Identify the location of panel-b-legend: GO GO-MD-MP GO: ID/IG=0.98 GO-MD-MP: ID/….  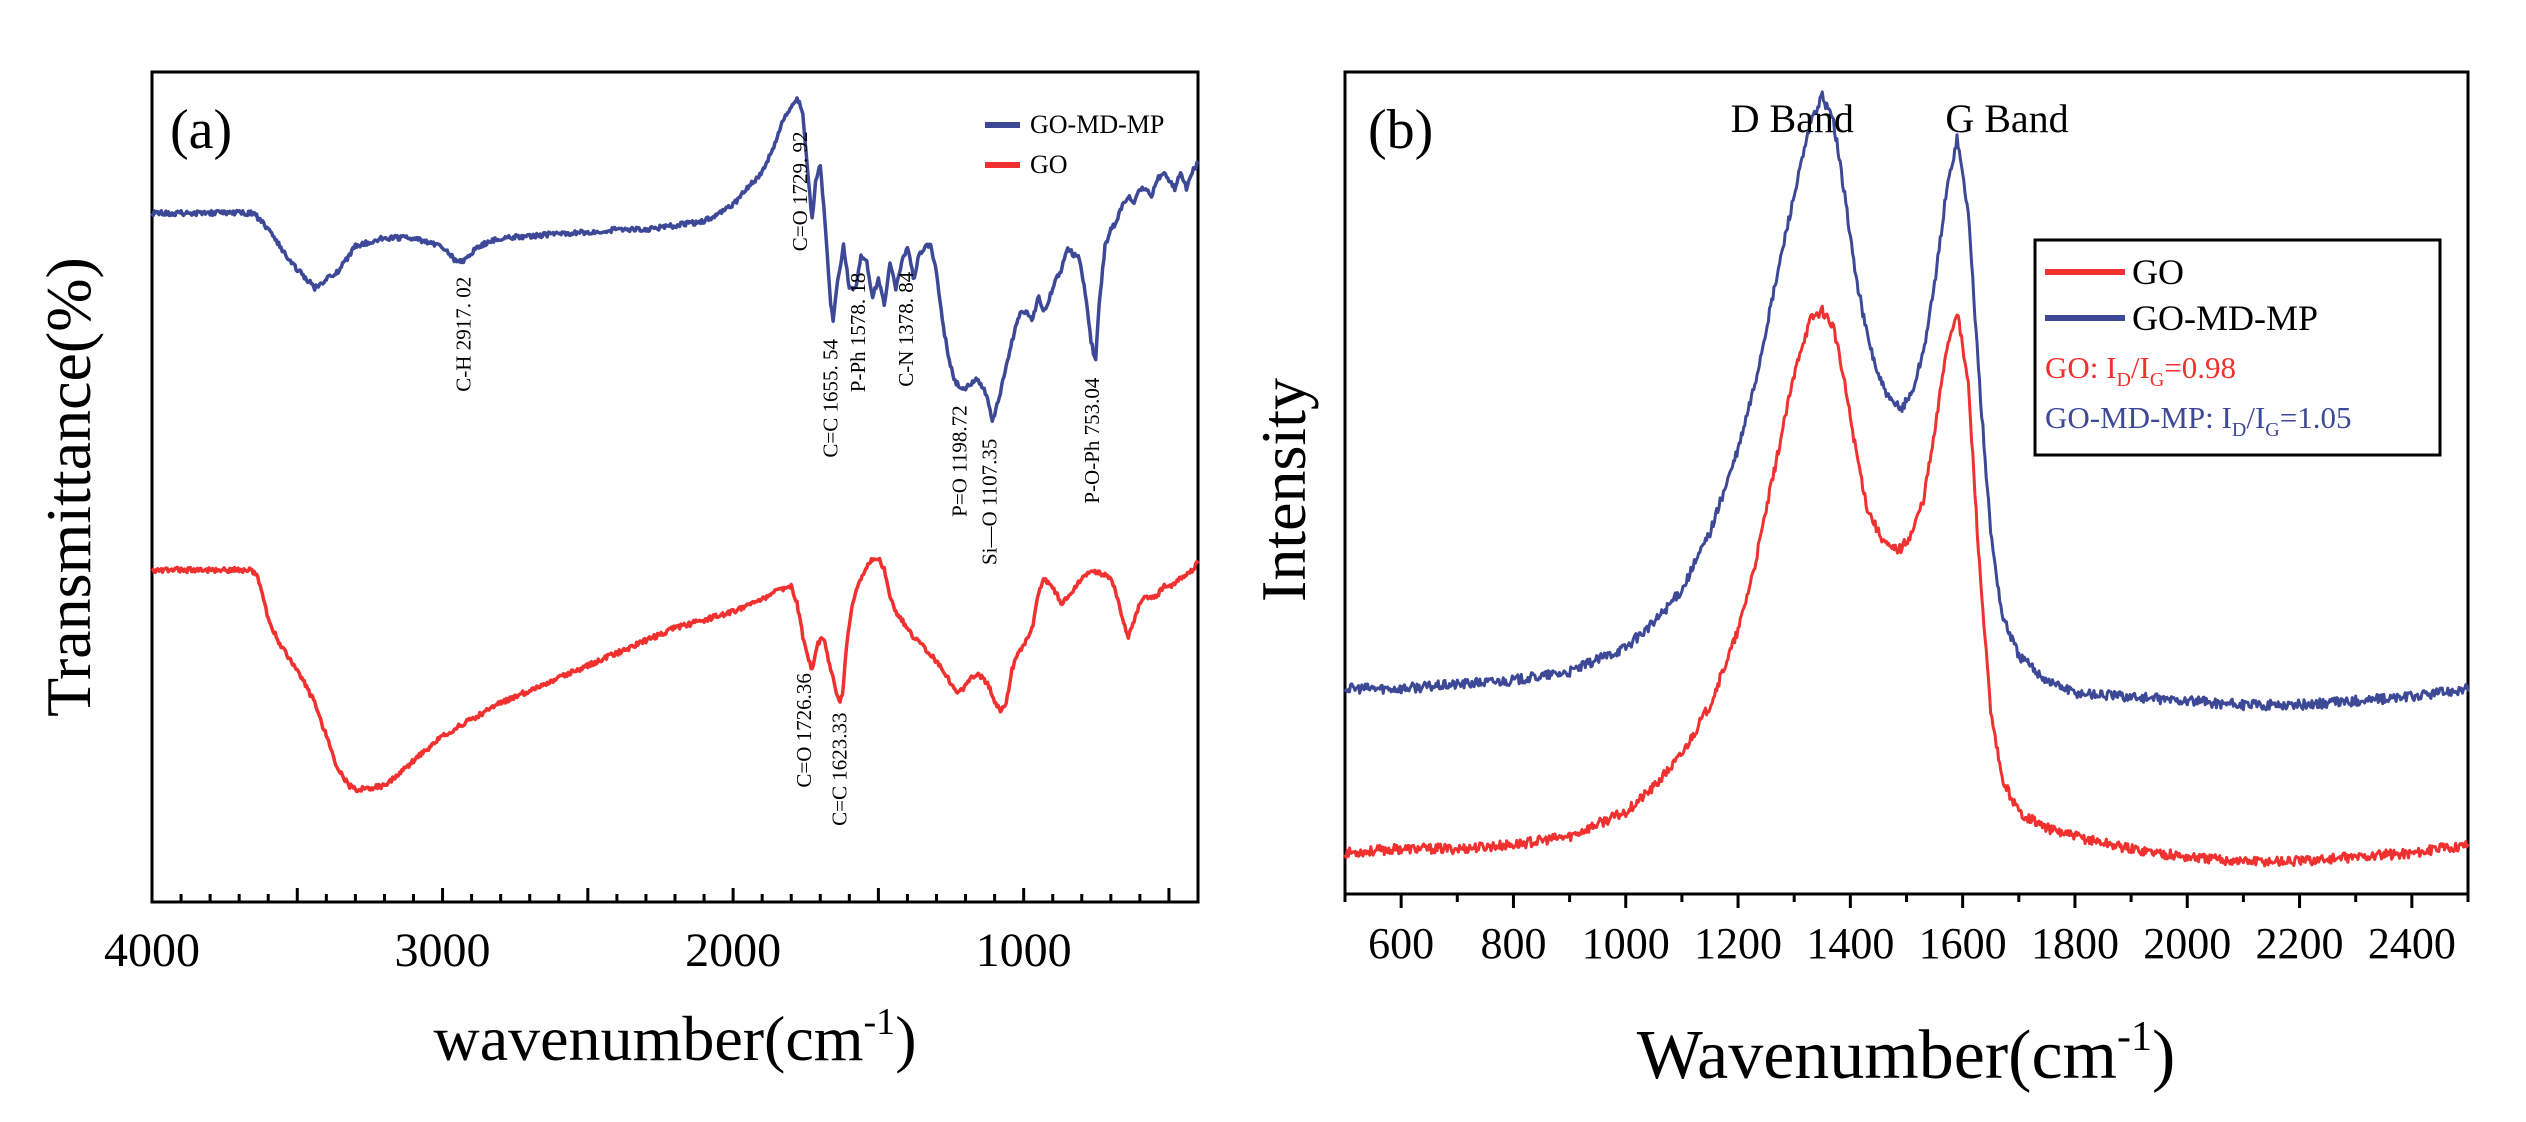
(2237, 347).